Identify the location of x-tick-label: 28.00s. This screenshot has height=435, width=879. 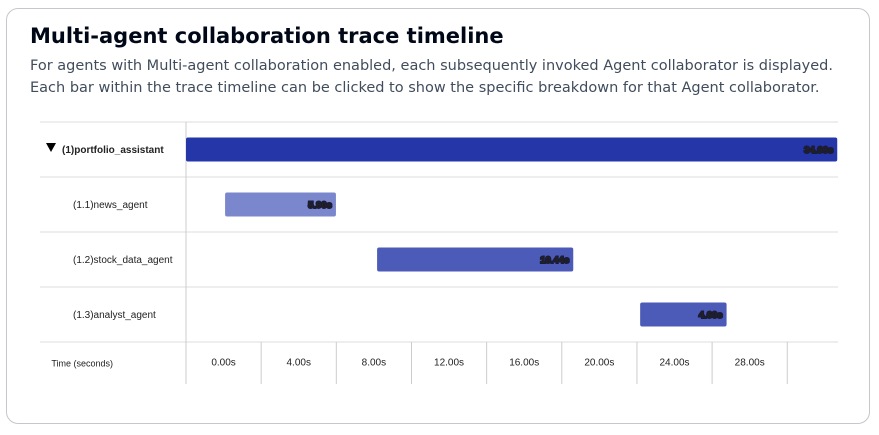
(750, 363).